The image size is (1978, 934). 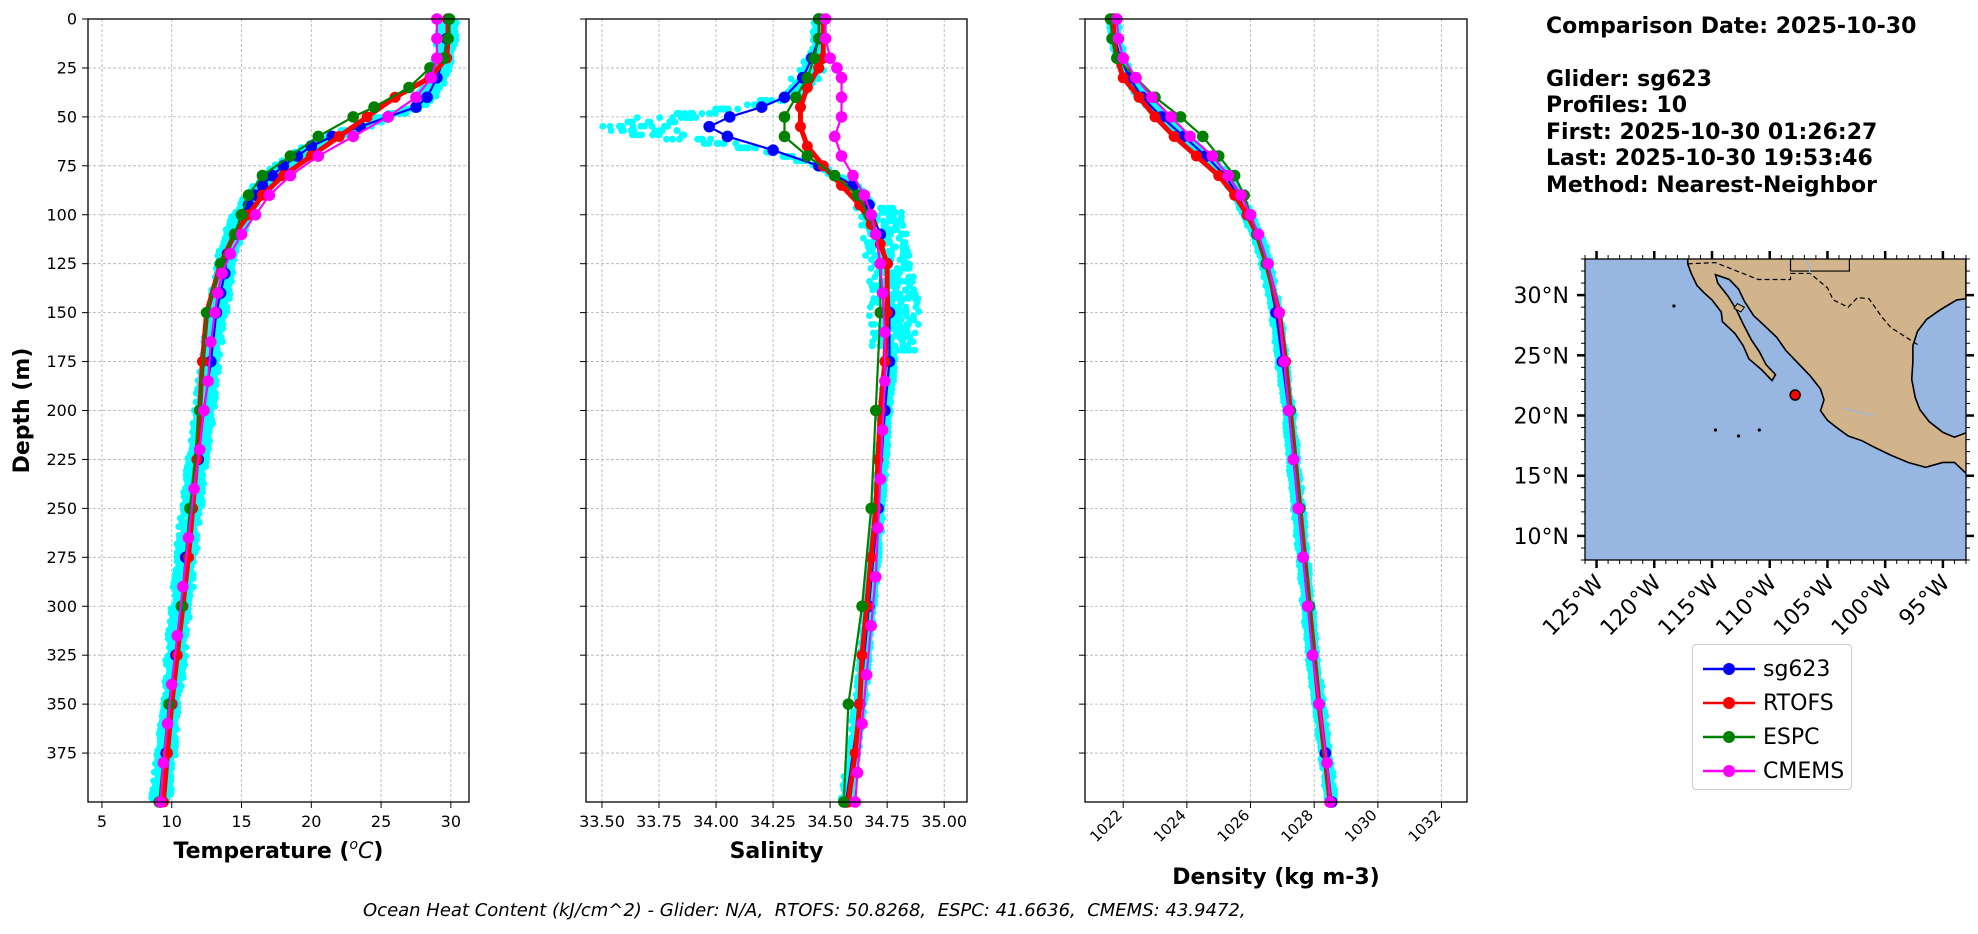 I want to click on y-tick-label: 125, so click(x=61, y=263).